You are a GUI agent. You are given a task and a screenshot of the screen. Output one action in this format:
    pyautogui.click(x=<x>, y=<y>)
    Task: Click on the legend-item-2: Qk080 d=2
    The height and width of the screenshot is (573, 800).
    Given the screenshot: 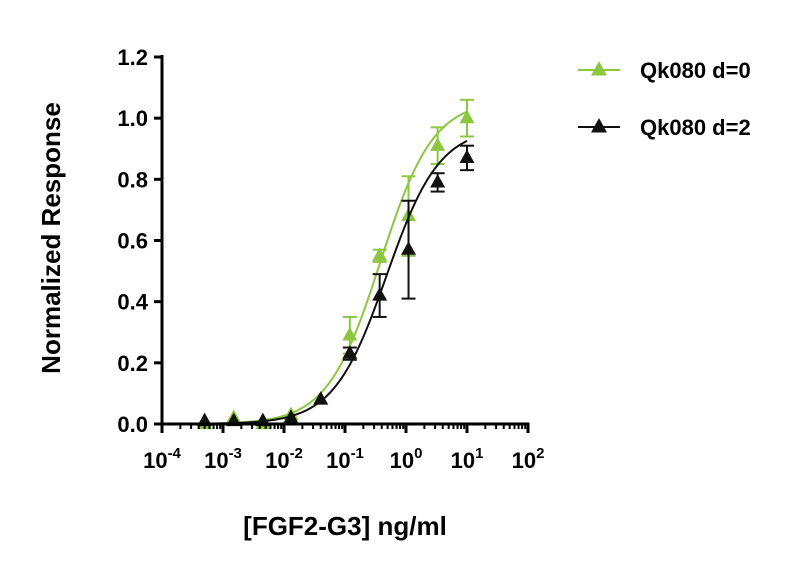 What is the action you would take?
    pyautogui.click(x=664, y=127)
    